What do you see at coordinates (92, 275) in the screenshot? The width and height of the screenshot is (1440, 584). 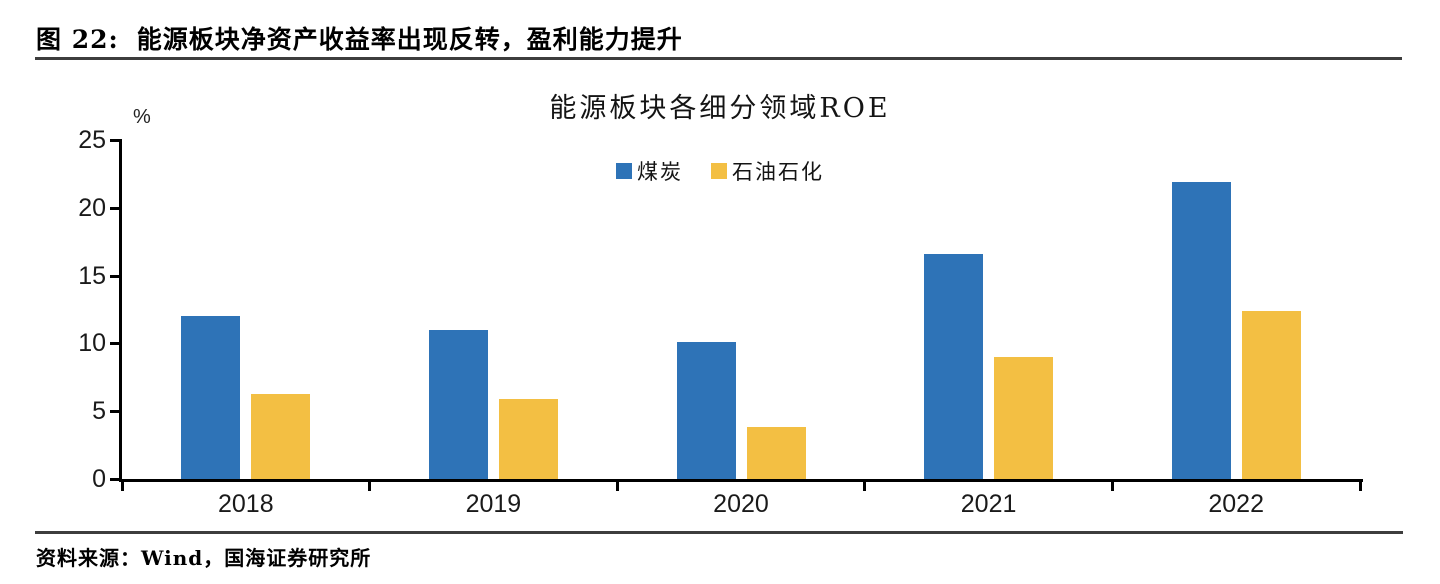 I see `y-tick-label-15: 15` at bounding box center [92, 275].